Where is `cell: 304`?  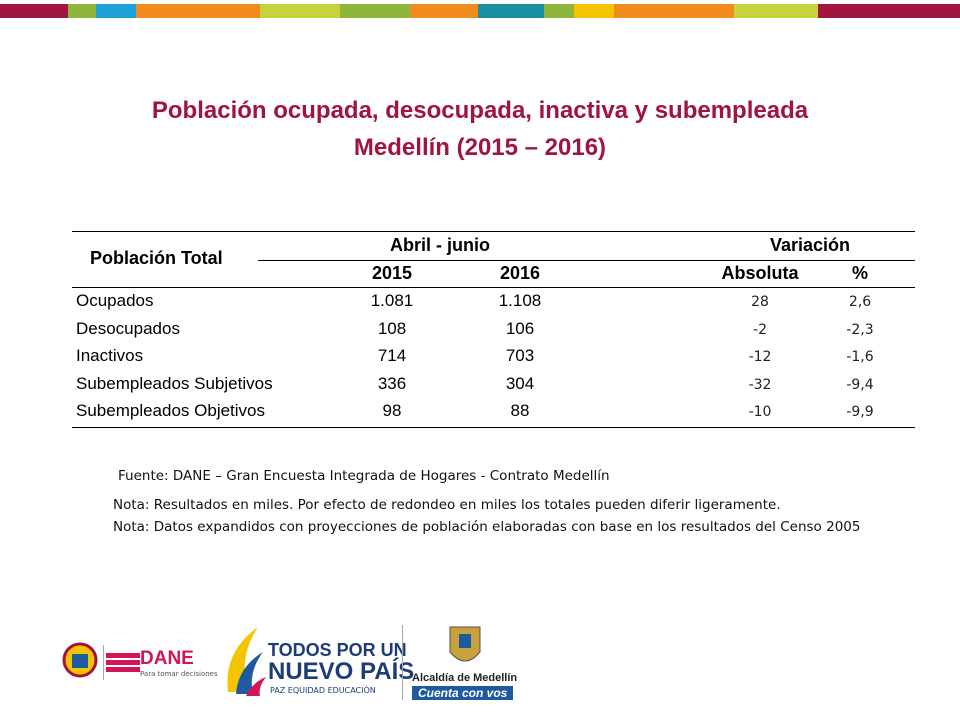
cell: 304 is located at coordinates (520, 383).